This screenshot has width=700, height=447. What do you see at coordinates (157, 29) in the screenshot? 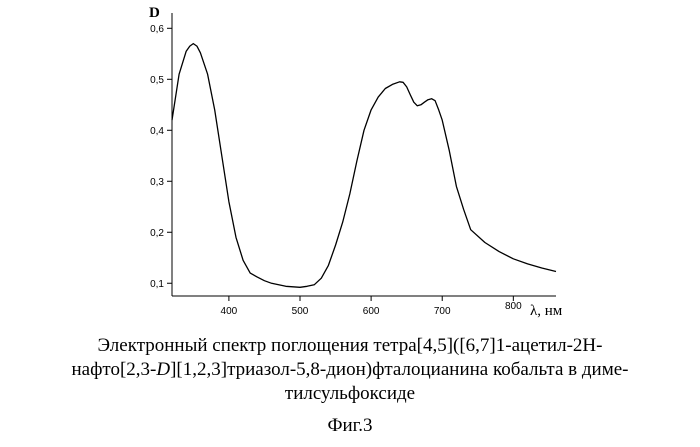
I see `y-tick-label: 0,6` at bounding box center [157, 29].